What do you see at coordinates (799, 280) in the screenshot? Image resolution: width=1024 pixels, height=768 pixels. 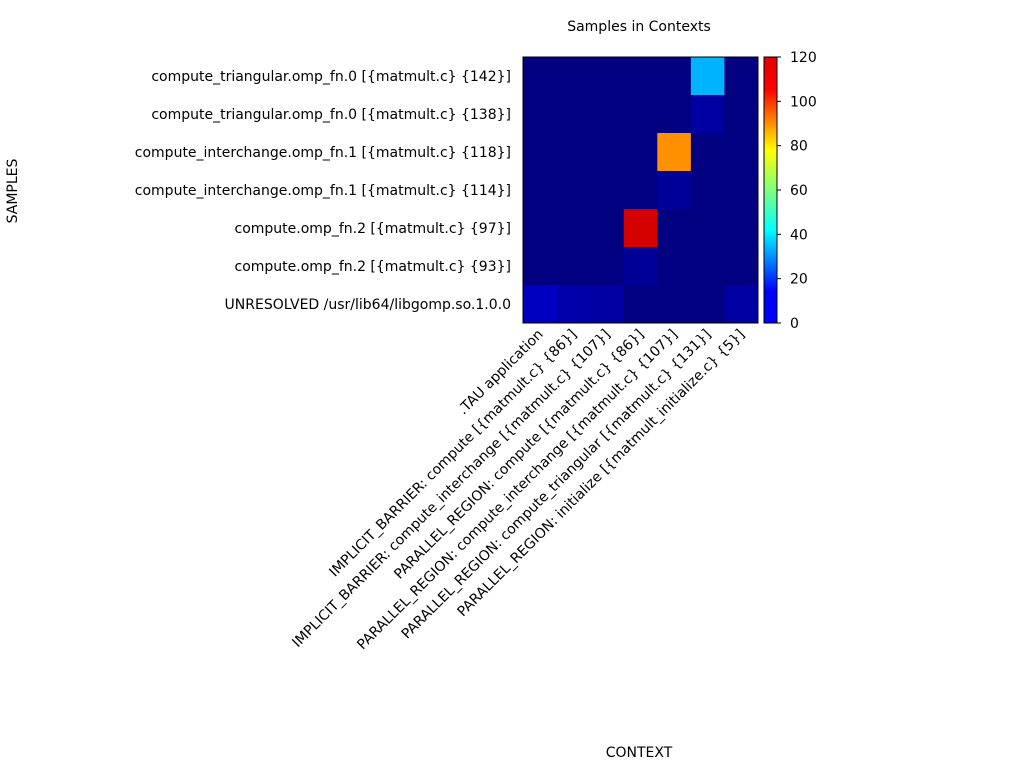 I see `colorbar-tick-label: 20` at bounding box center [799, 280].